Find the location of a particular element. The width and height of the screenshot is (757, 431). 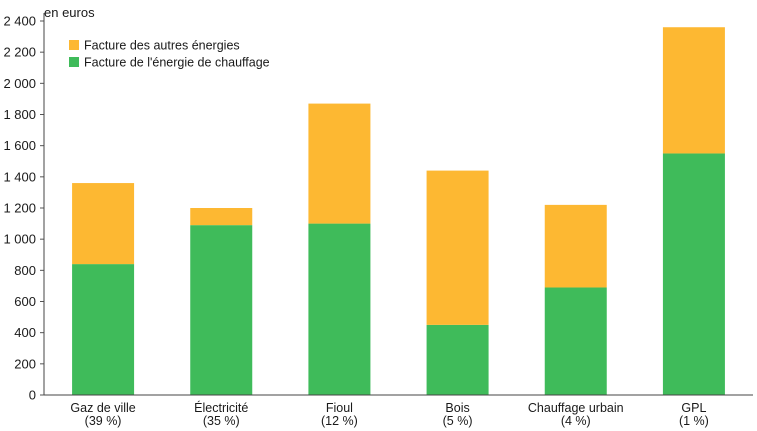

x-category-label: Bois is located at coordinates (457, 408).